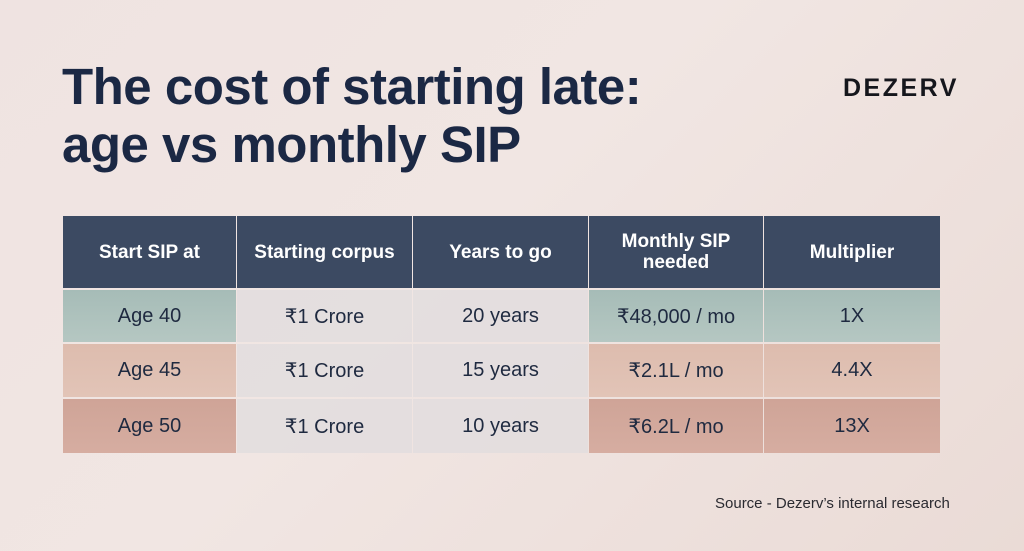 Image resolution: width=1024 pixels, height=551 pixels. Describe the element at coordinates (500, 316) in the screenshot. I see `cell-years-to-go: 20 years` at that location.